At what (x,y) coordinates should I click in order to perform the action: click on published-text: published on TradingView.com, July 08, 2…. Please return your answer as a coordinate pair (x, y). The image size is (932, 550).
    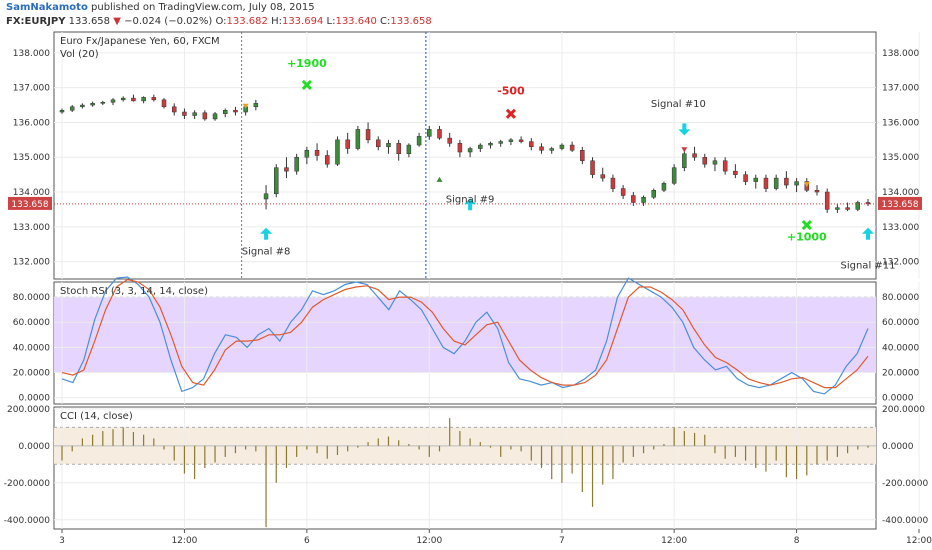
    Looking at the image, I should click on (203, 7).